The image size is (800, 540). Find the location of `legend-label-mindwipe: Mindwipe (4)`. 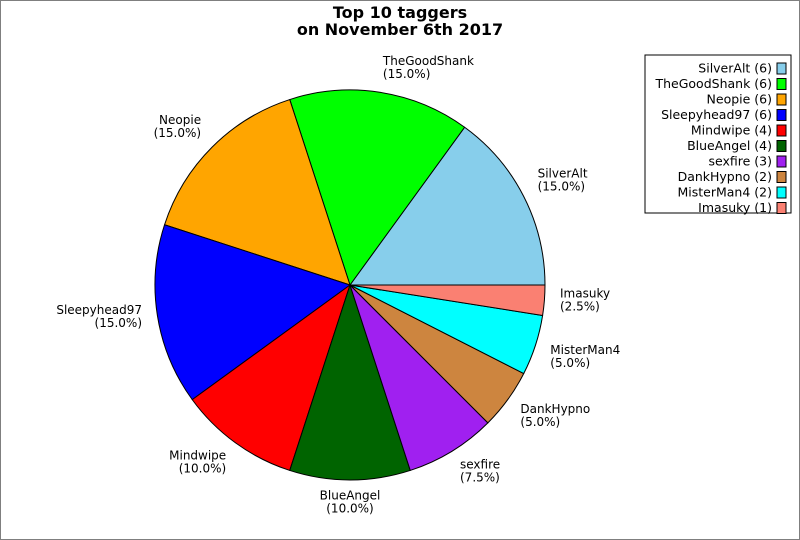

legend-label-mindwipe: Mindwipe (4) is located at coordinates (731, 130).